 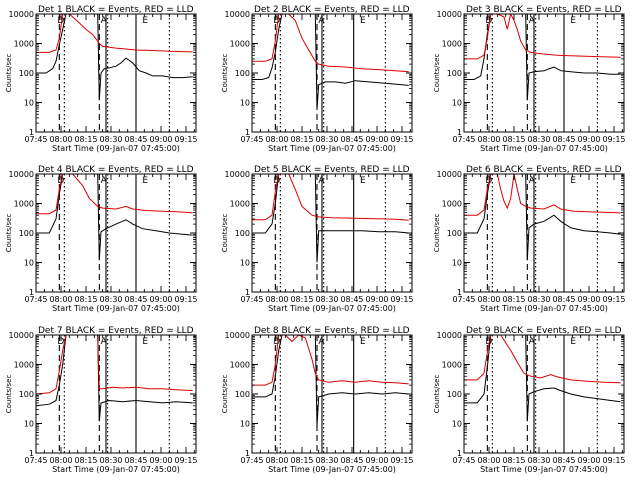 What do you see at coordinates (116, 308) in the screenshot?
I see `x-axis-label: Start Time (09-Jan-07 07:45:00)` at bounding box center [116, 308].